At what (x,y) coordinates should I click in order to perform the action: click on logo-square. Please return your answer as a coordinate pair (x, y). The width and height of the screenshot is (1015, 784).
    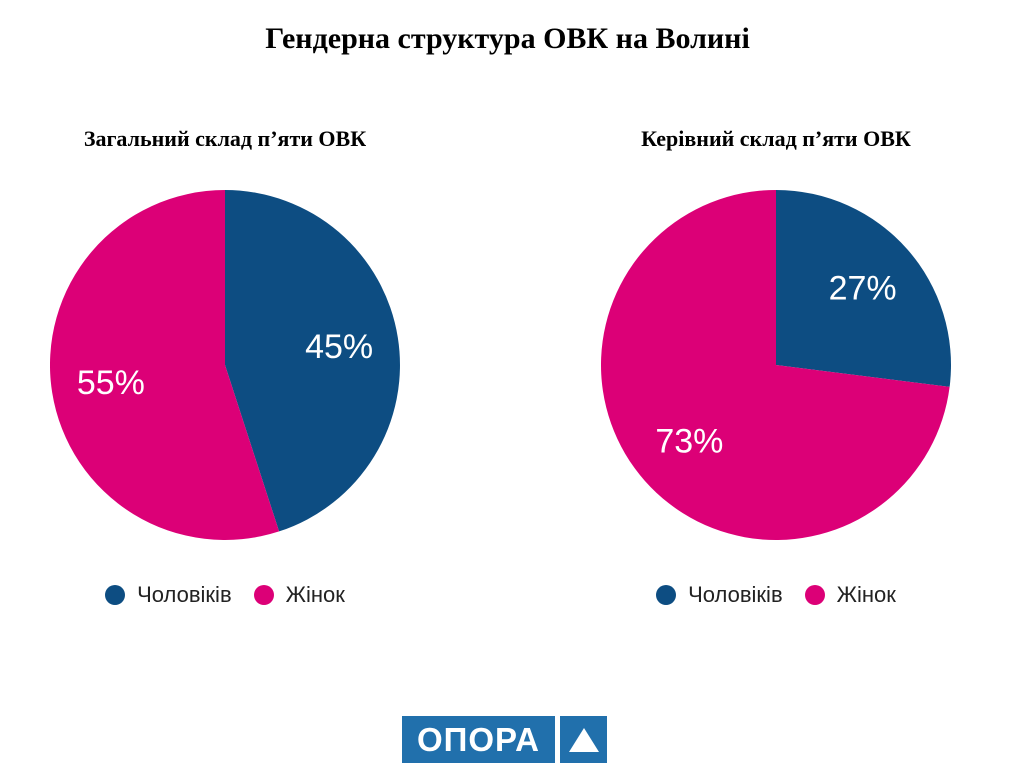
    Looking at the image, I should click on (583, 739).